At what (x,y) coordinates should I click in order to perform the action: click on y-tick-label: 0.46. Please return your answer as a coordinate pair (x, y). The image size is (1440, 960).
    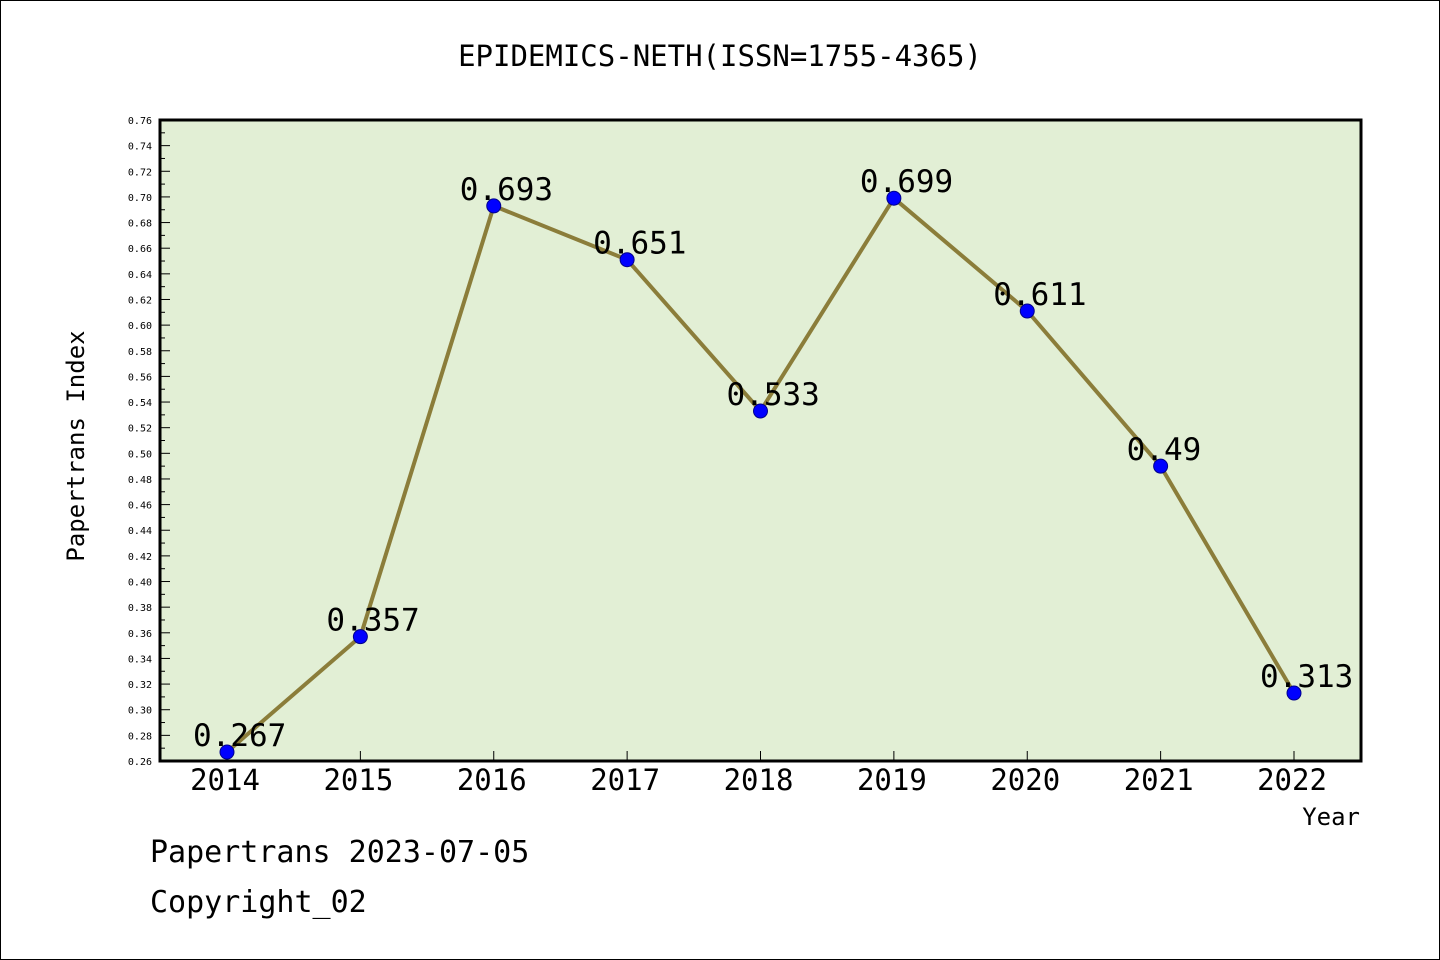
    Looking at the image, I should click on (140, 506).